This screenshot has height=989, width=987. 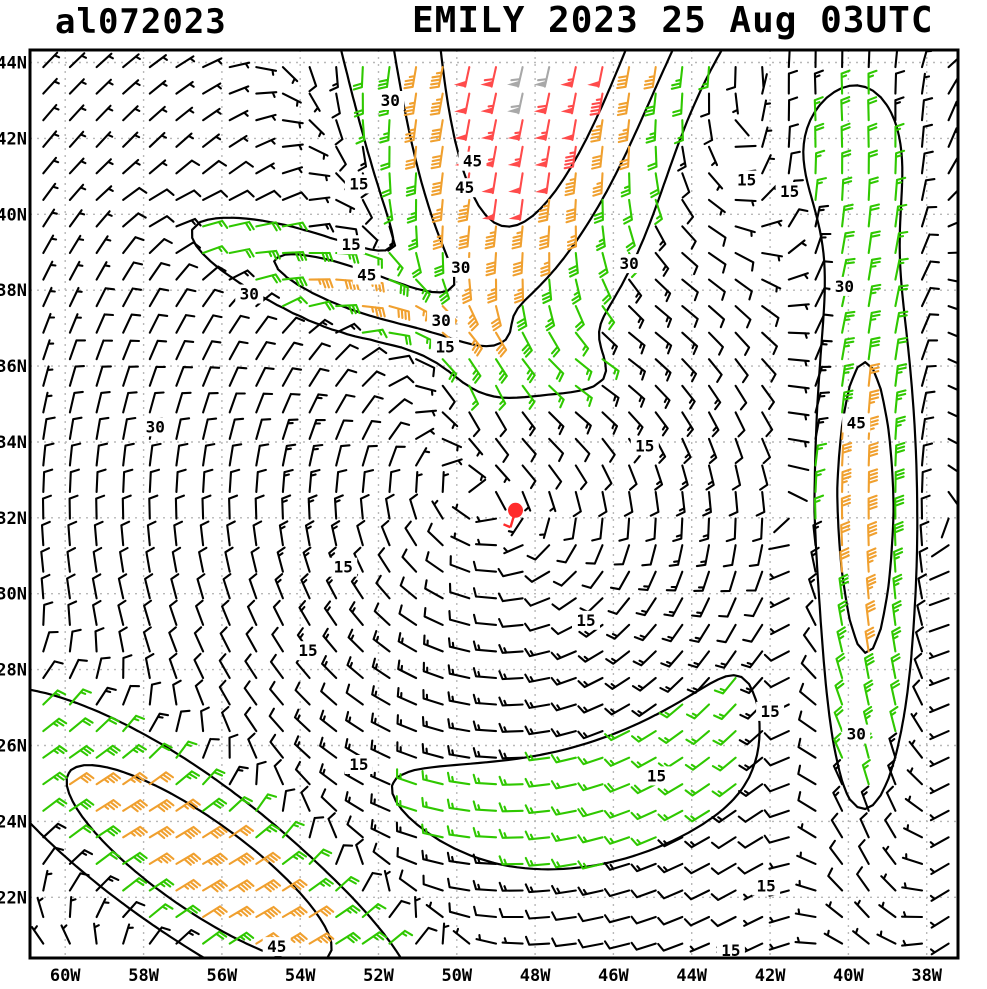 I want to click on contour-label: 30, so click(x=856, y=734).